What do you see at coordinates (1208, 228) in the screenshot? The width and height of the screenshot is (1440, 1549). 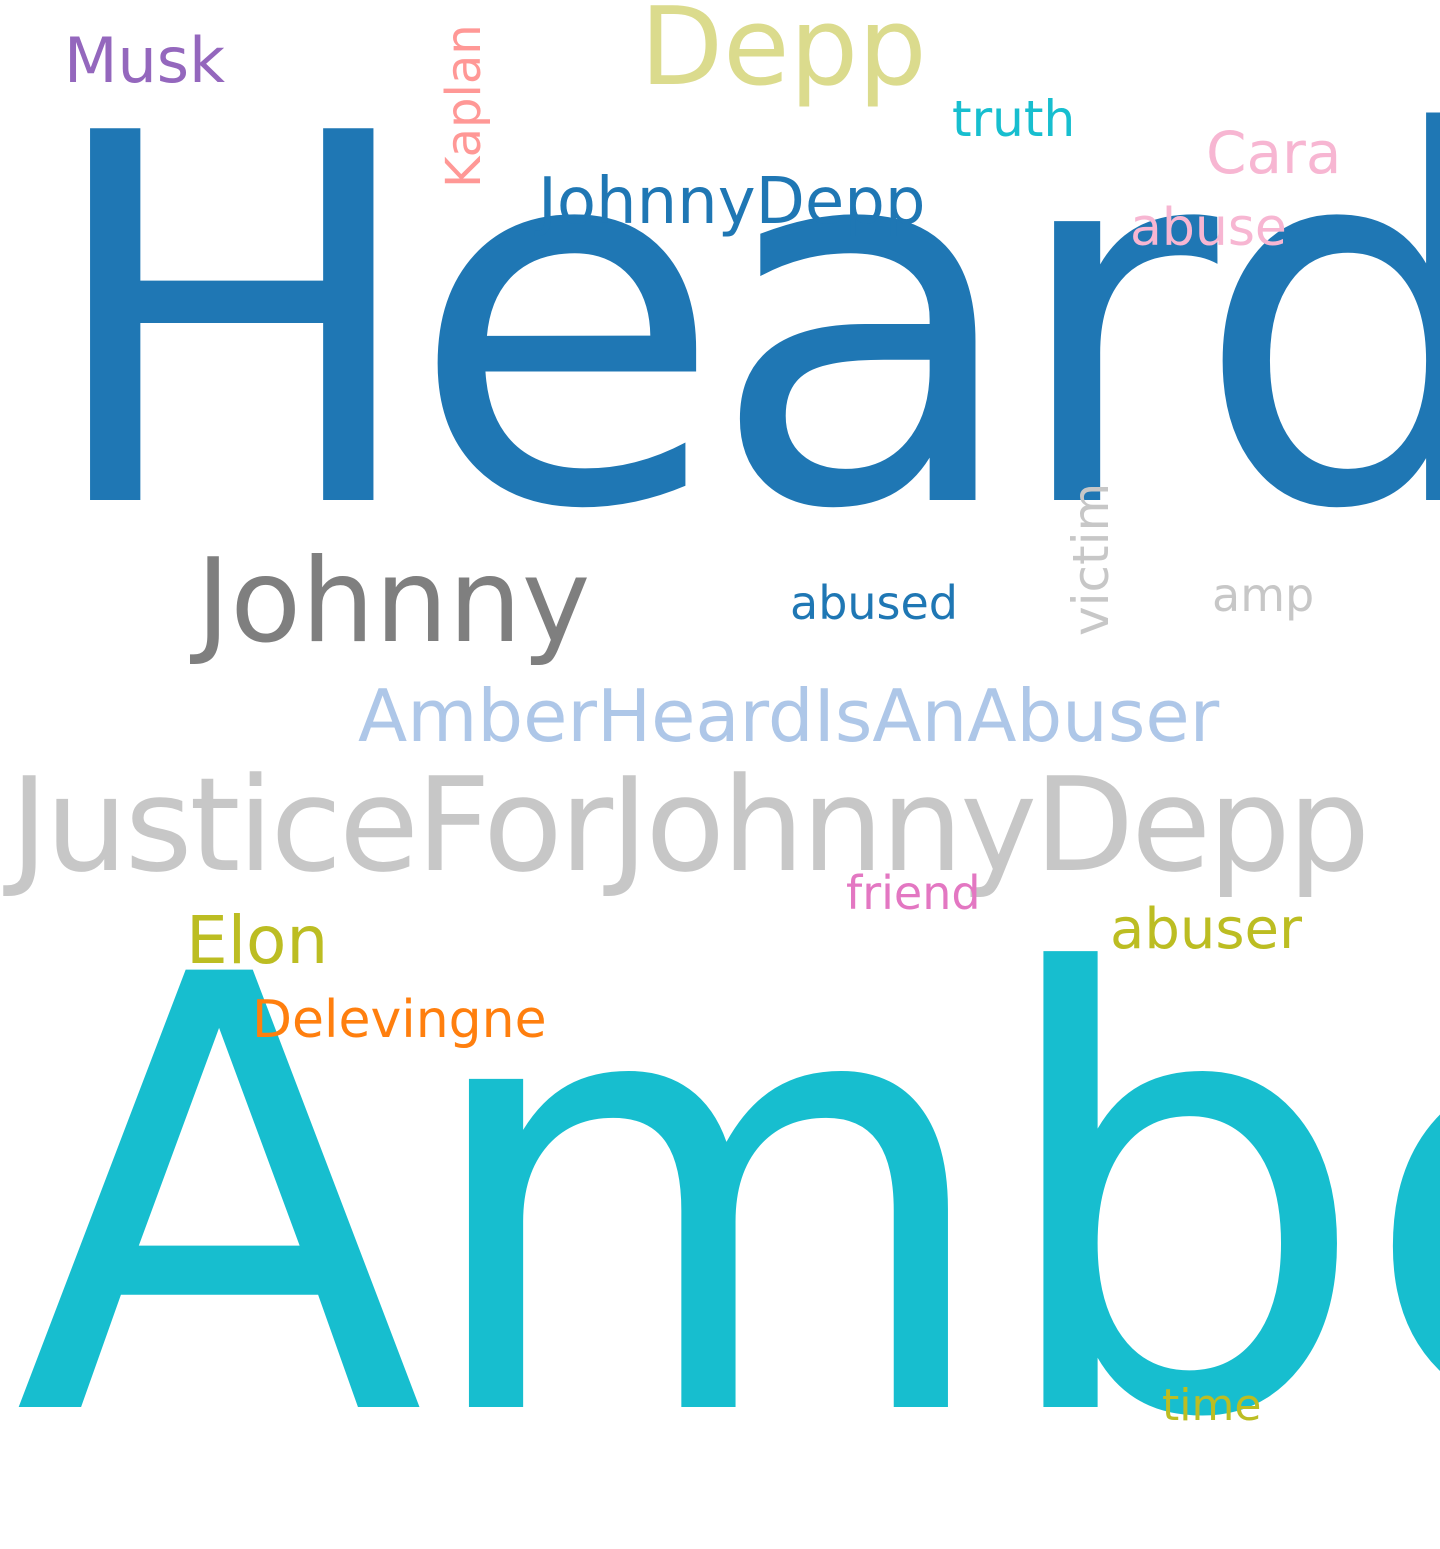 I see `word-abuse: abuse` at bounding box center [1208, 228].